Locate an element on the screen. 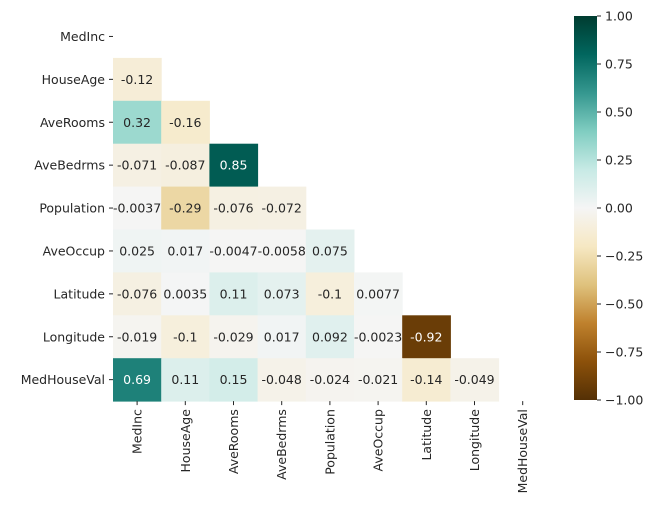 The image size is (655, 513). colorbar-tick-label: −0.50 is located at coordinates (624, 304).